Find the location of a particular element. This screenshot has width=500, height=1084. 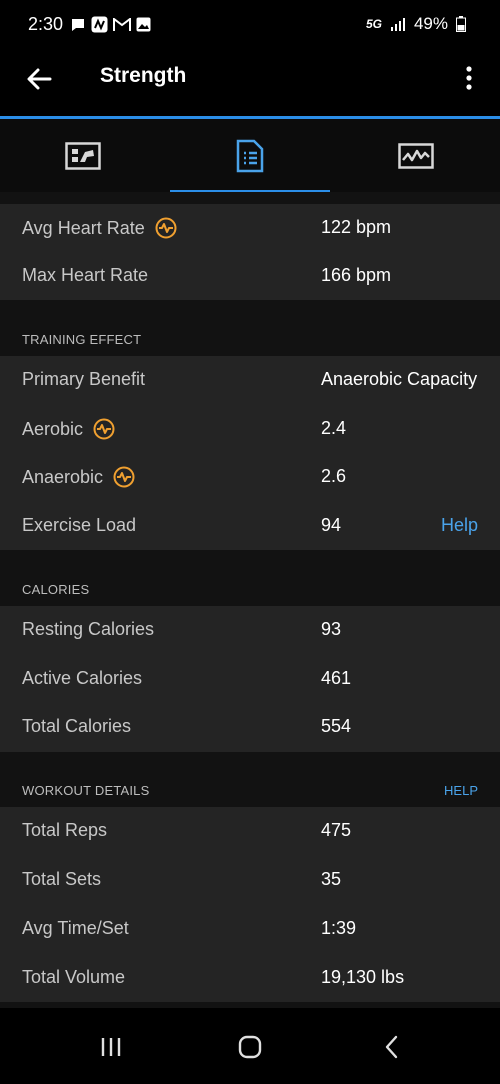

row-value: 2.4 is located at coordinates (334, 428).